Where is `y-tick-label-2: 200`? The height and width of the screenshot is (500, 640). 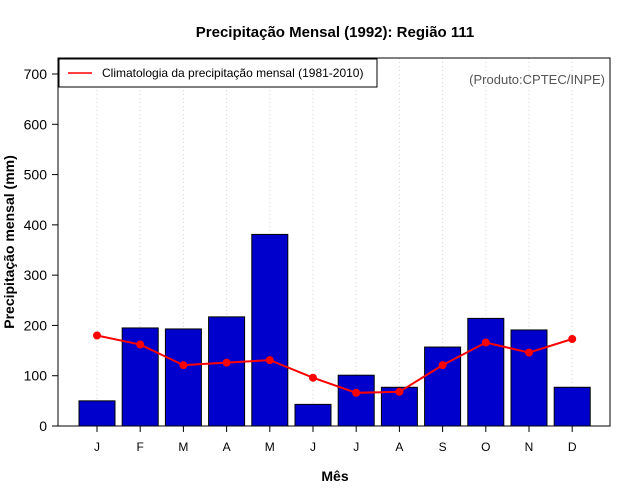
y-tick-label-2: 200 is located at coordinates (36, 325).